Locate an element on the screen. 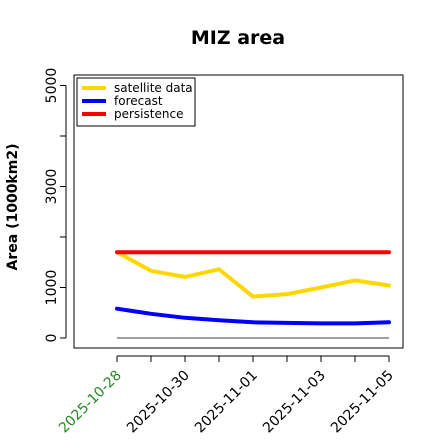 The height and width of the screenshot is (440, 440). x-tick-label: 2025-10-28 is located at coordinates (90, 402).